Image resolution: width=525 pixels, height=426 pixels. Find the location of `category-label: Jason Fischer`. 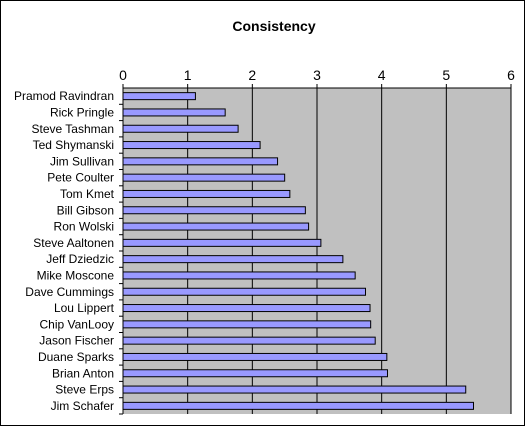

category-label: Jason Fischer is located at coordinates (76, 341).